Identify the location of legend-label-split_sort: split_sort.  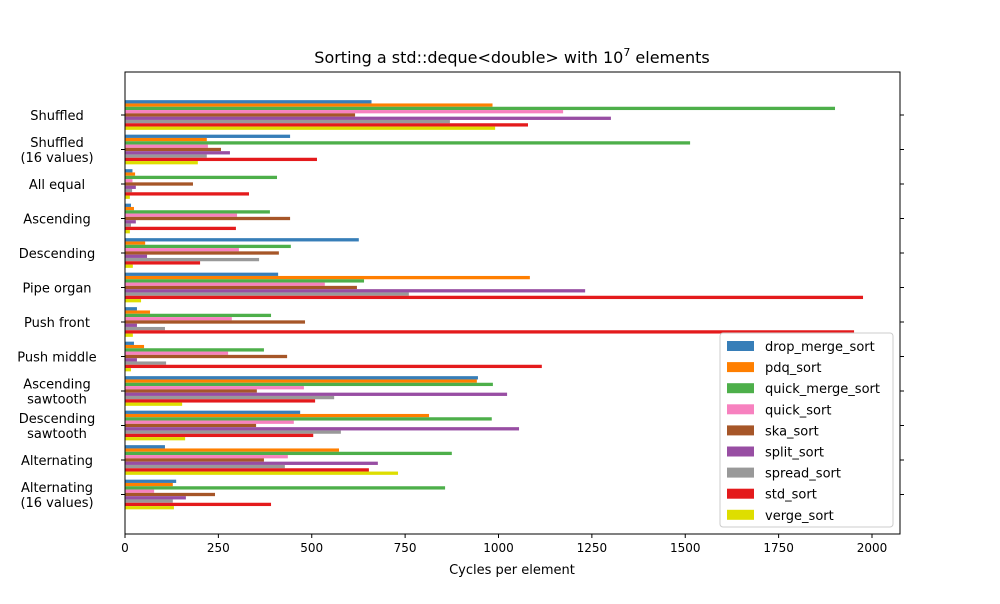
(794, 453).